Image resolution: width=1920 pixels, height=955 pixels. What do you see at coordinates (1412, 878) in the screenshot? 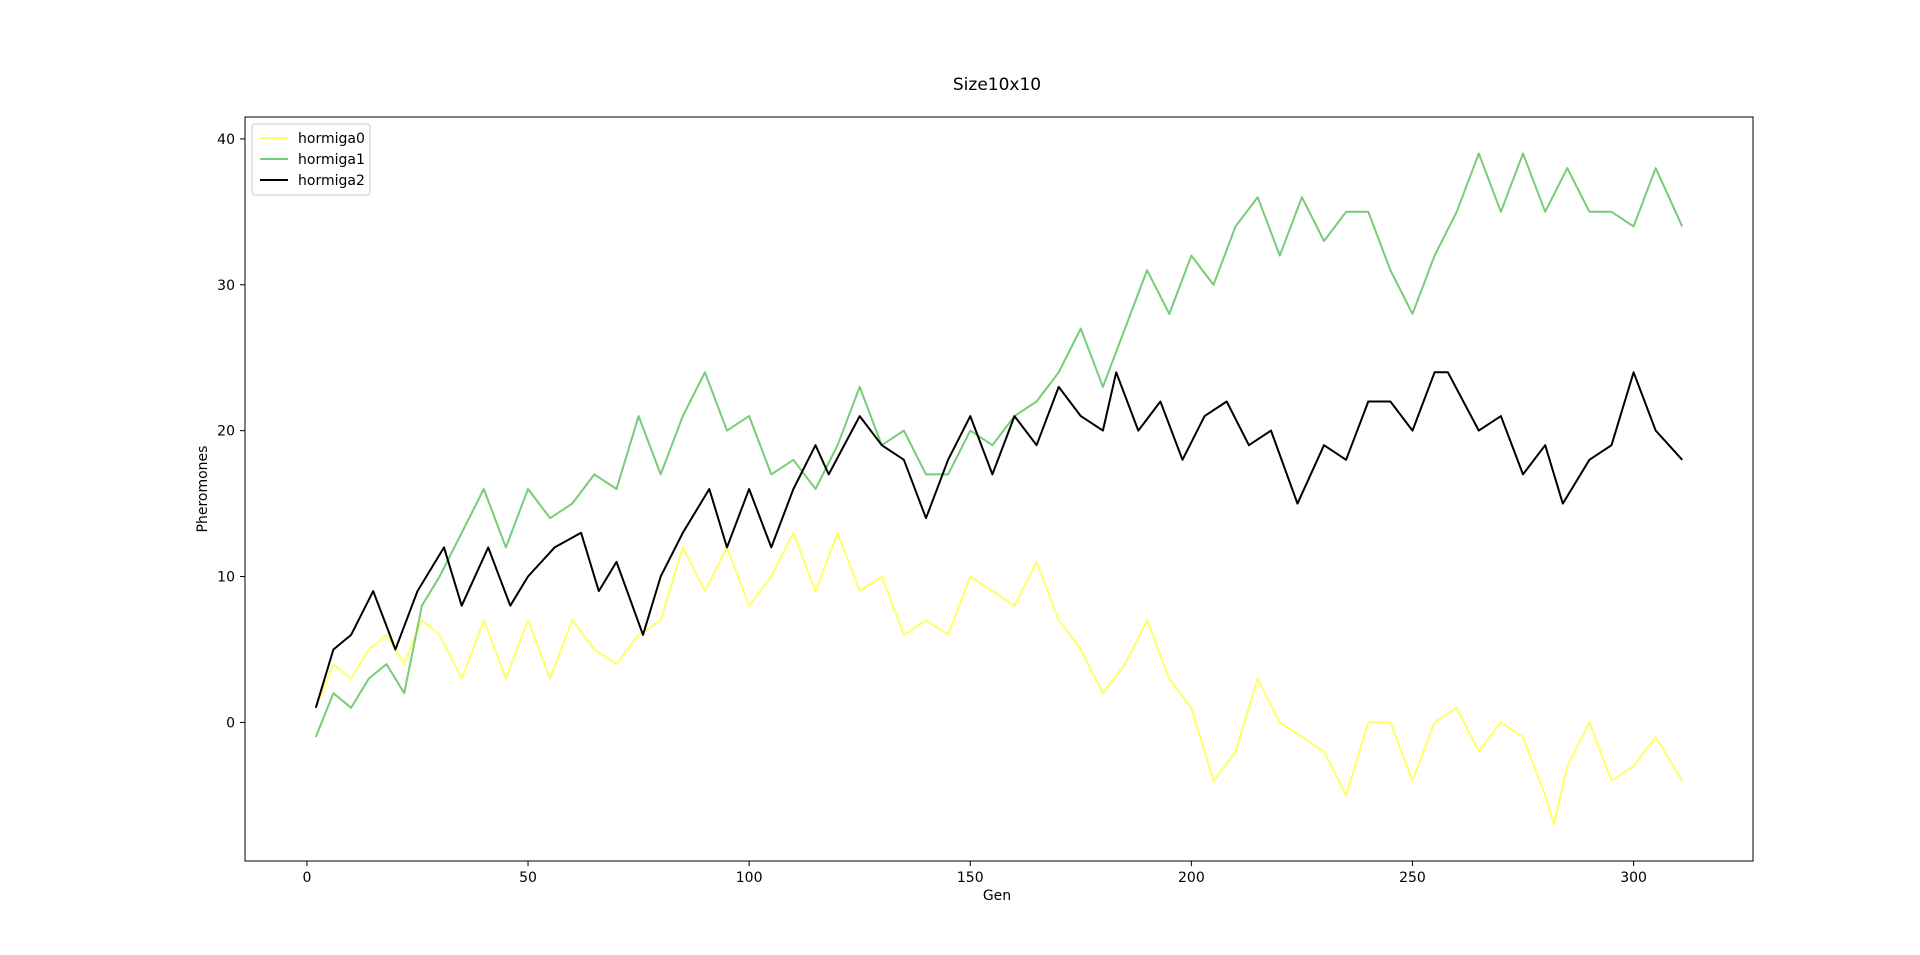
I see `x-tick-label: 250` at bounding box center [1412, 878].